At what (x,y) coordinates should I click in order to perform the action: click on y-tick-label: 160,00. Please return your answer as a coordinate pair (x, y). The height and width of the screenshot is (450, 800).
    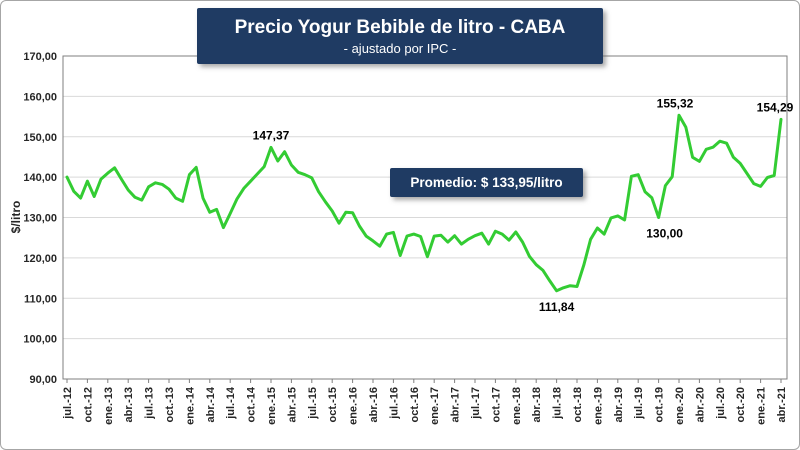
    Looking at the image, I should click on (40, 97).